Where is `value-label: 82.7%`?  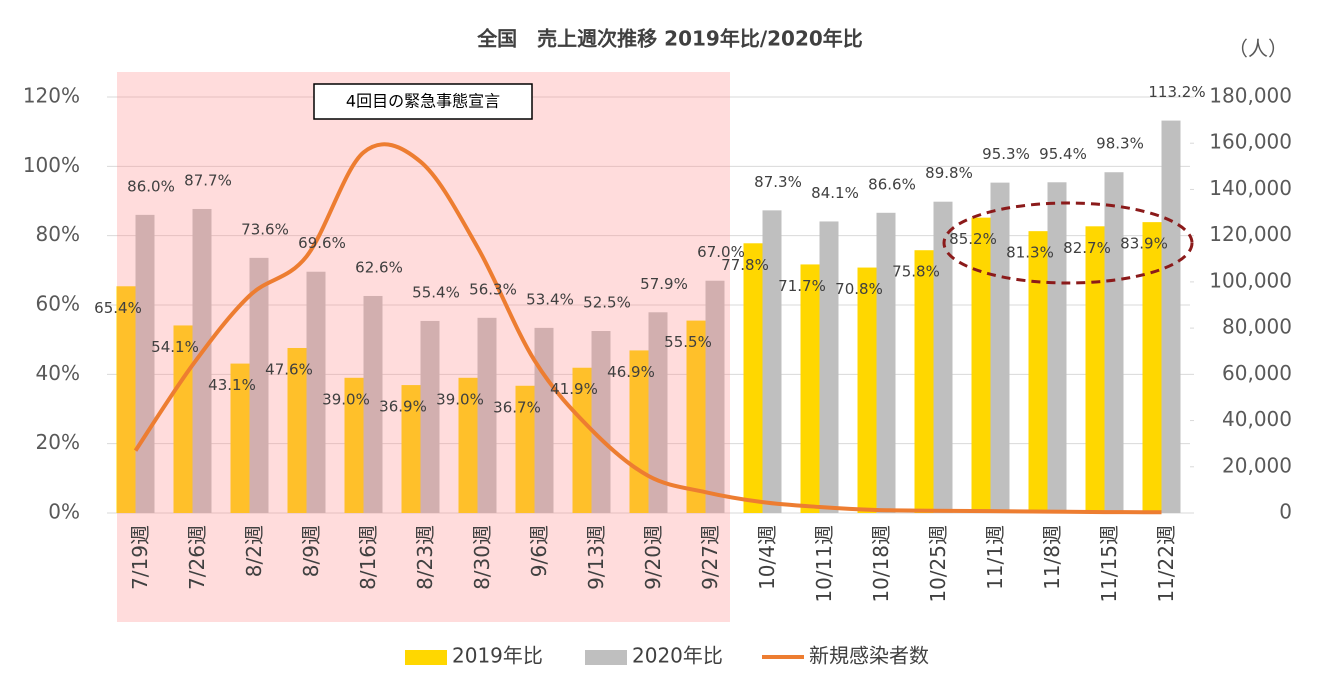 value-label: 82.7% is located at coordinates (1087, 248).